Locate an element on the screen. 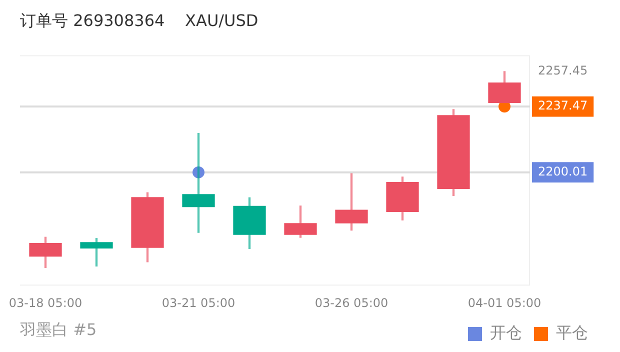  chart-title: 订单号 269308364 XAU/USD is located at coordinates (139, 20).